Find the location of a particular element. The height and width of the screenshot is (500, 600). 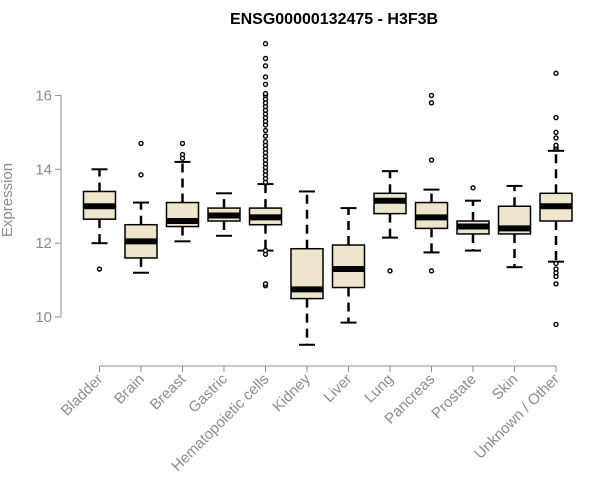

box-lung is located at coordinates (390, 222).